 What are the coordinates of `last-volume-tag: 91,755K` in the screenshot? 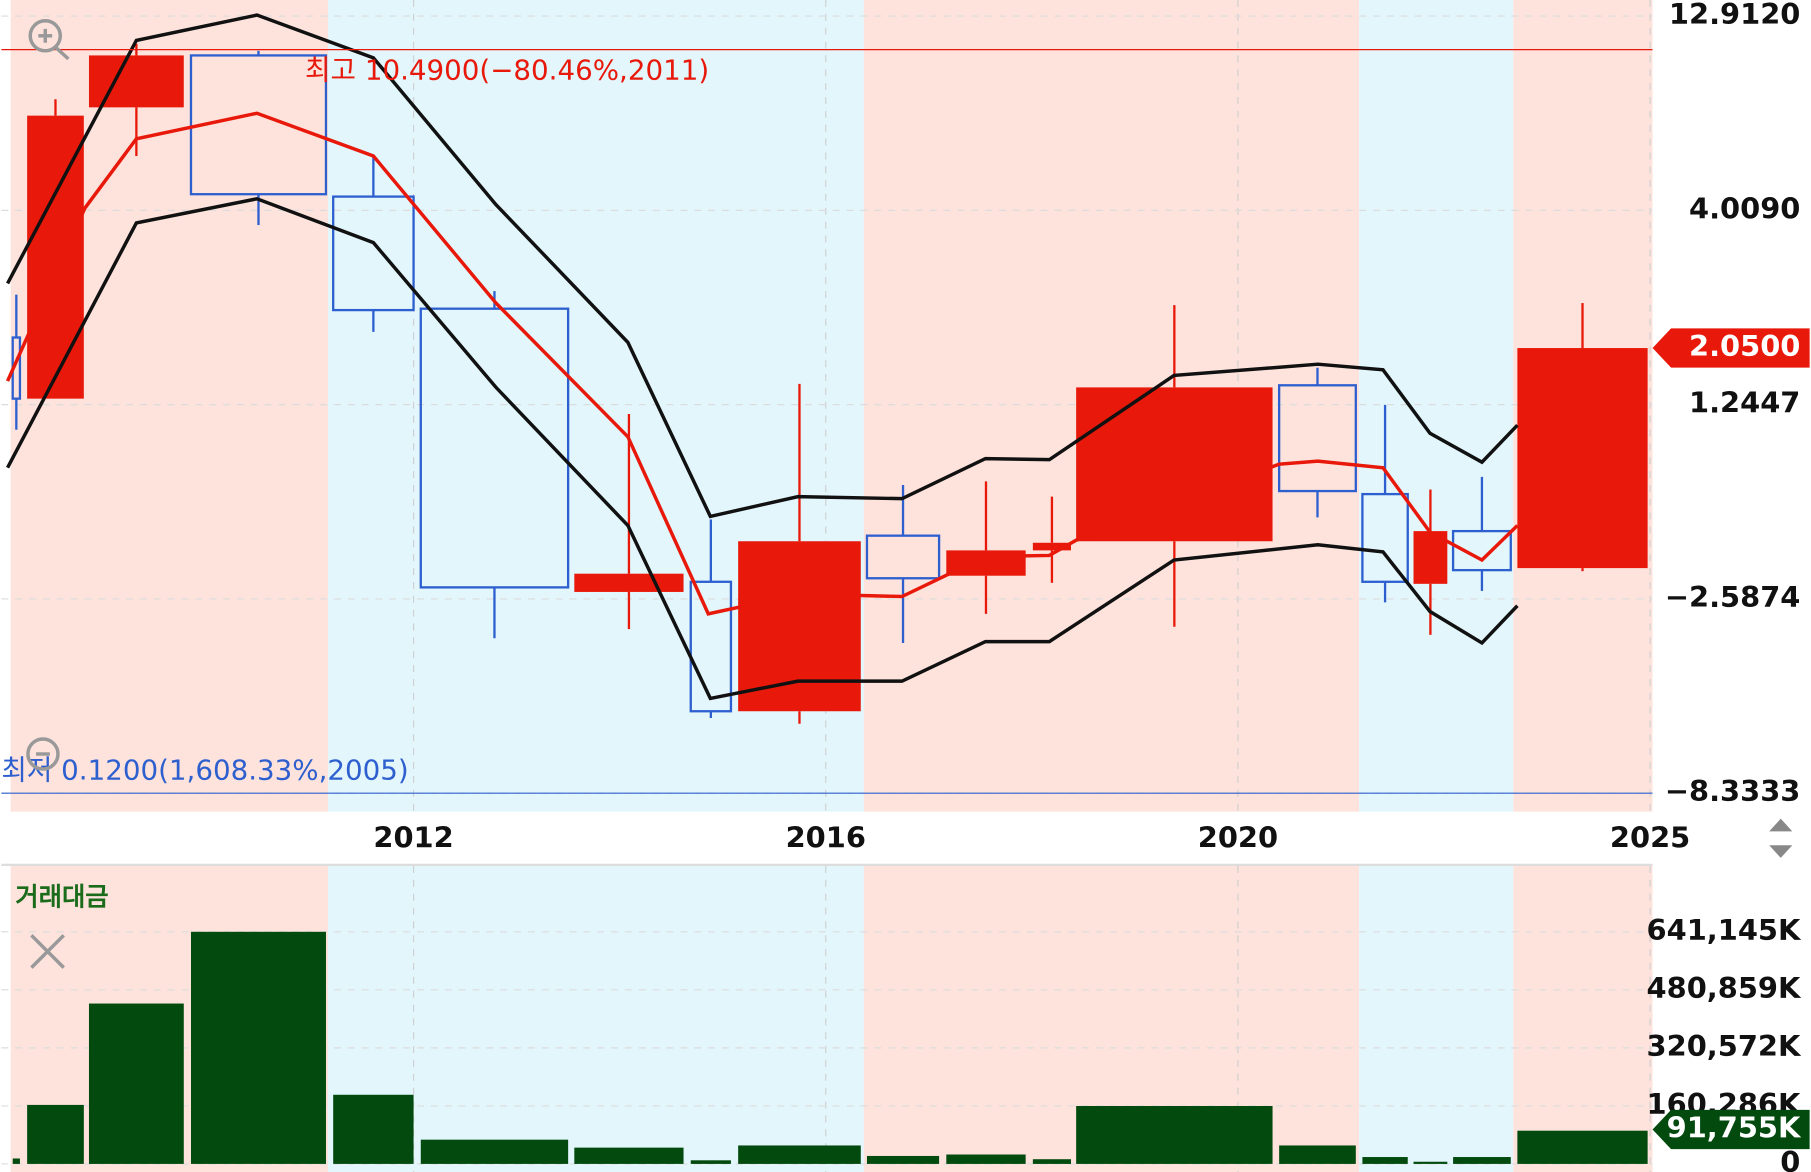 It's located at (1734, 1128).